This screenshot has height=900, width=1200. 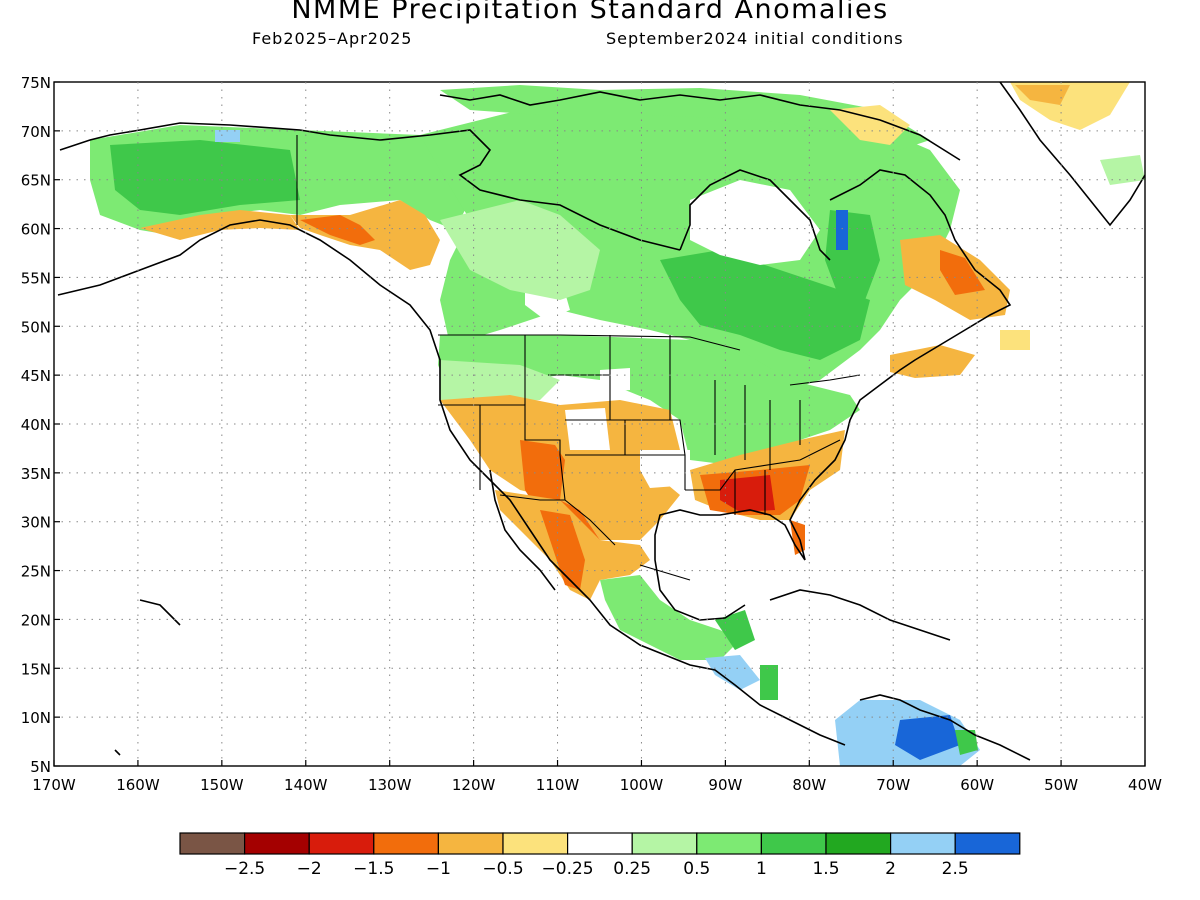 What do you see at coordinates (590, 12) in the screenshot?
I see `map-title: NMME Precipitation Standard Anomalies` at bounding box center [590, 12].